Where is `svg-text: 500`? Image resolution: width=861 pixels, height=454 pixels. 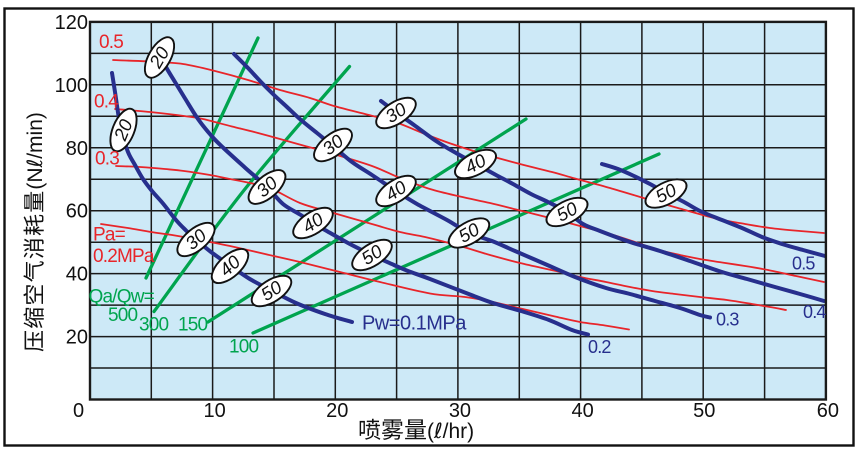
svg-text: 500 is located at coordinates (123, 315).